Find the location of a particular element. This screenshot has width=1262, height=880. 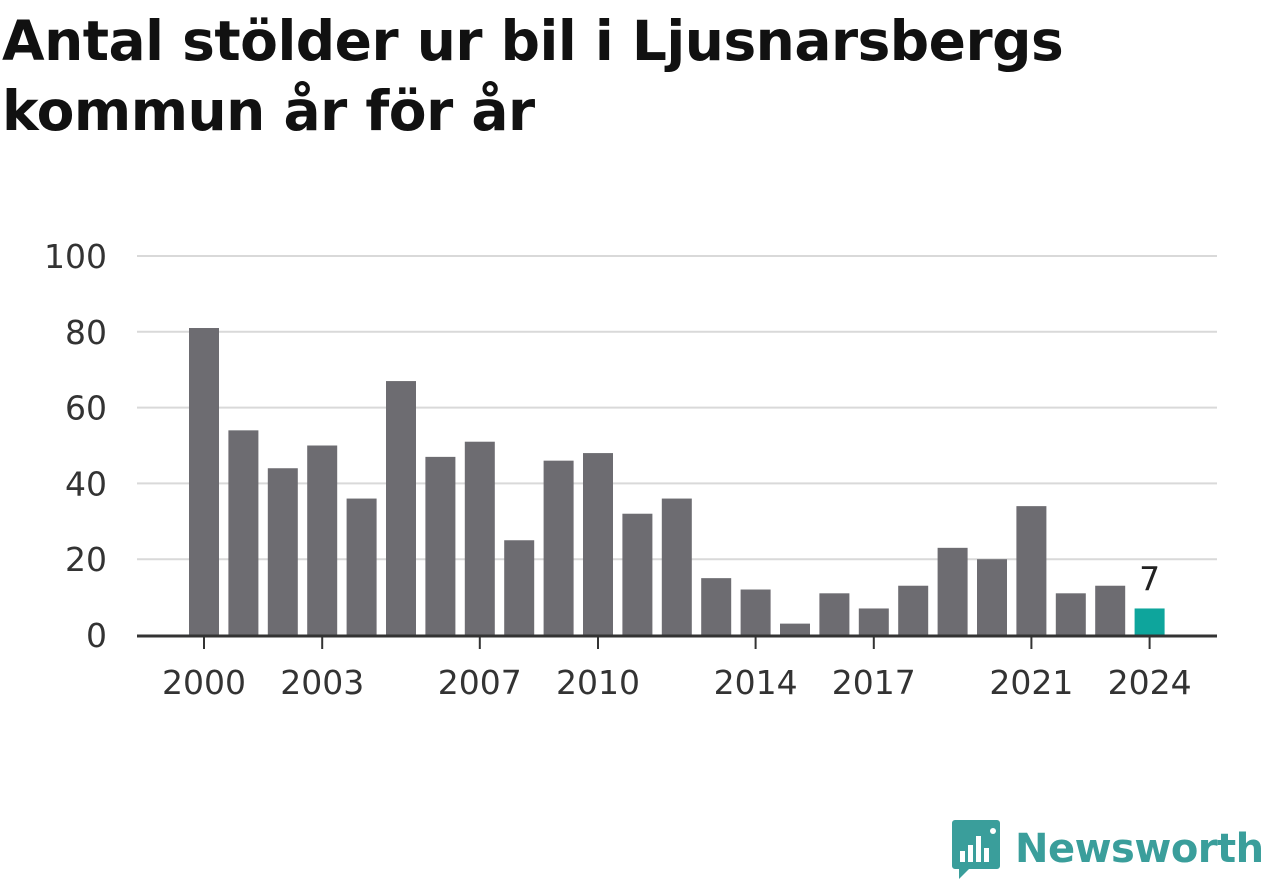

bar-2020 is located at coordinates (992, 597).